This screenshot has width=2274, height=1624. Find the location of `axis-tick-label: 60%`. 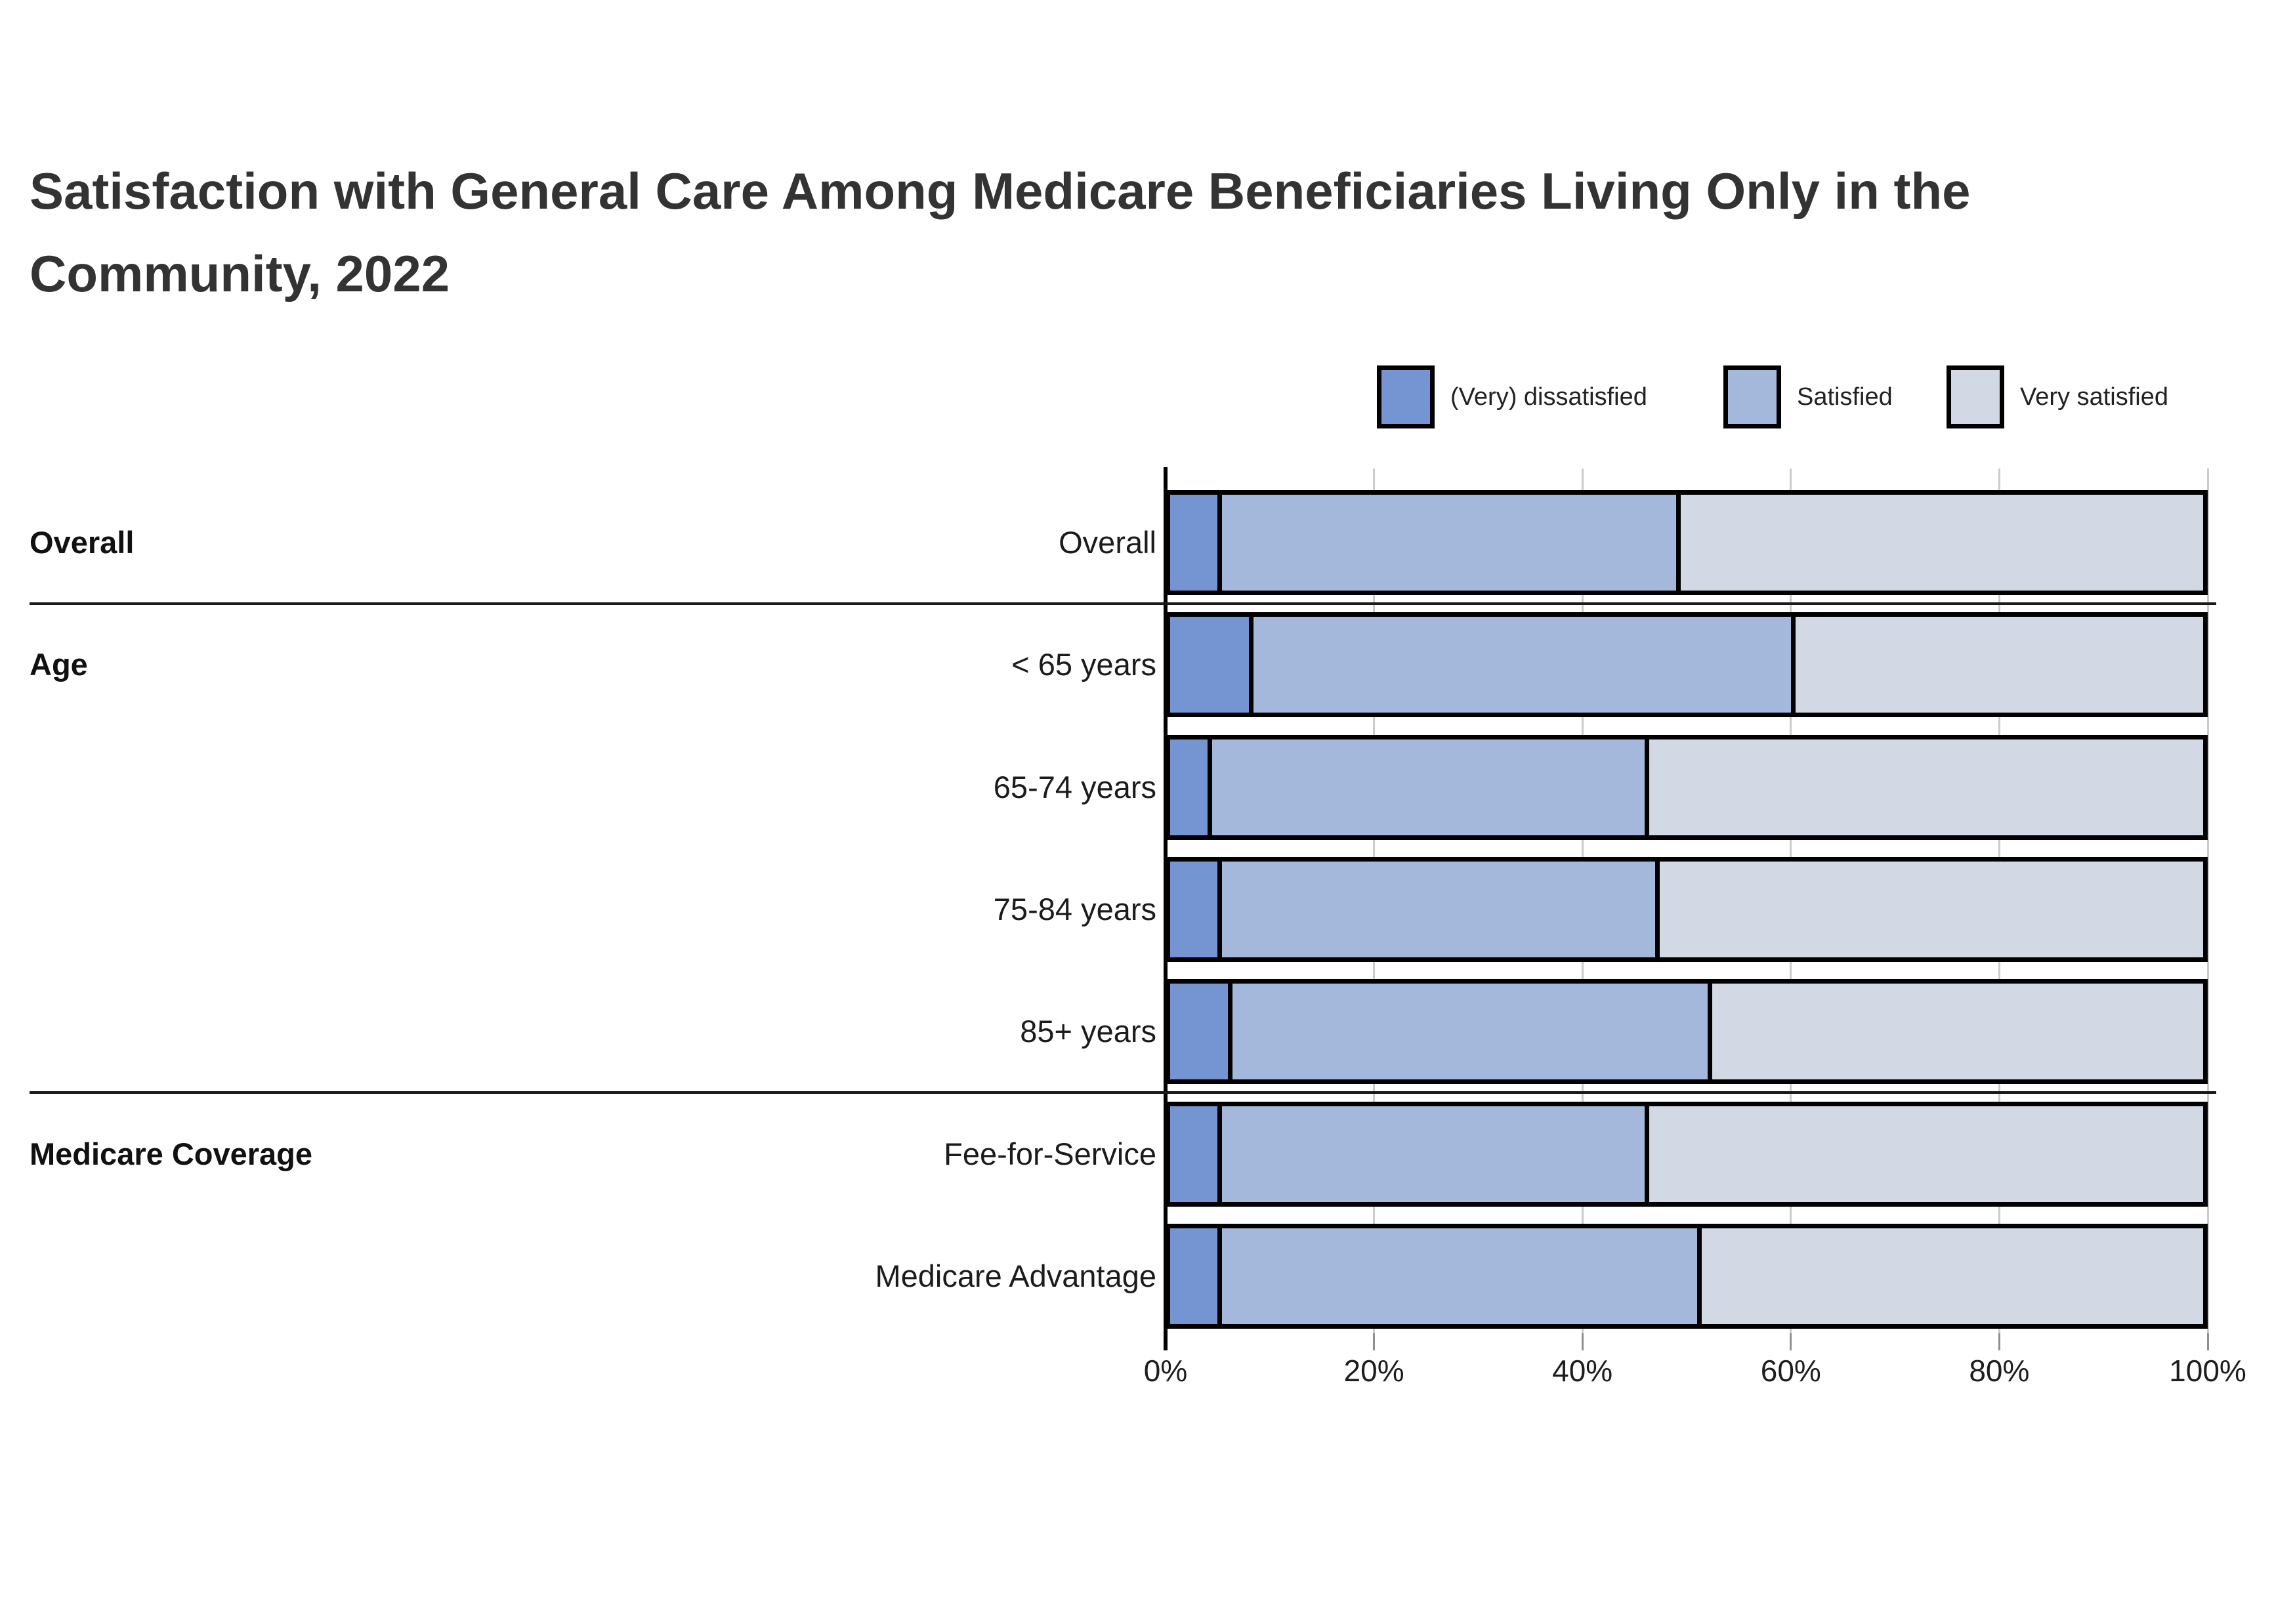

axis-tick-label: 60% is located at coordinates (1790, 1371).